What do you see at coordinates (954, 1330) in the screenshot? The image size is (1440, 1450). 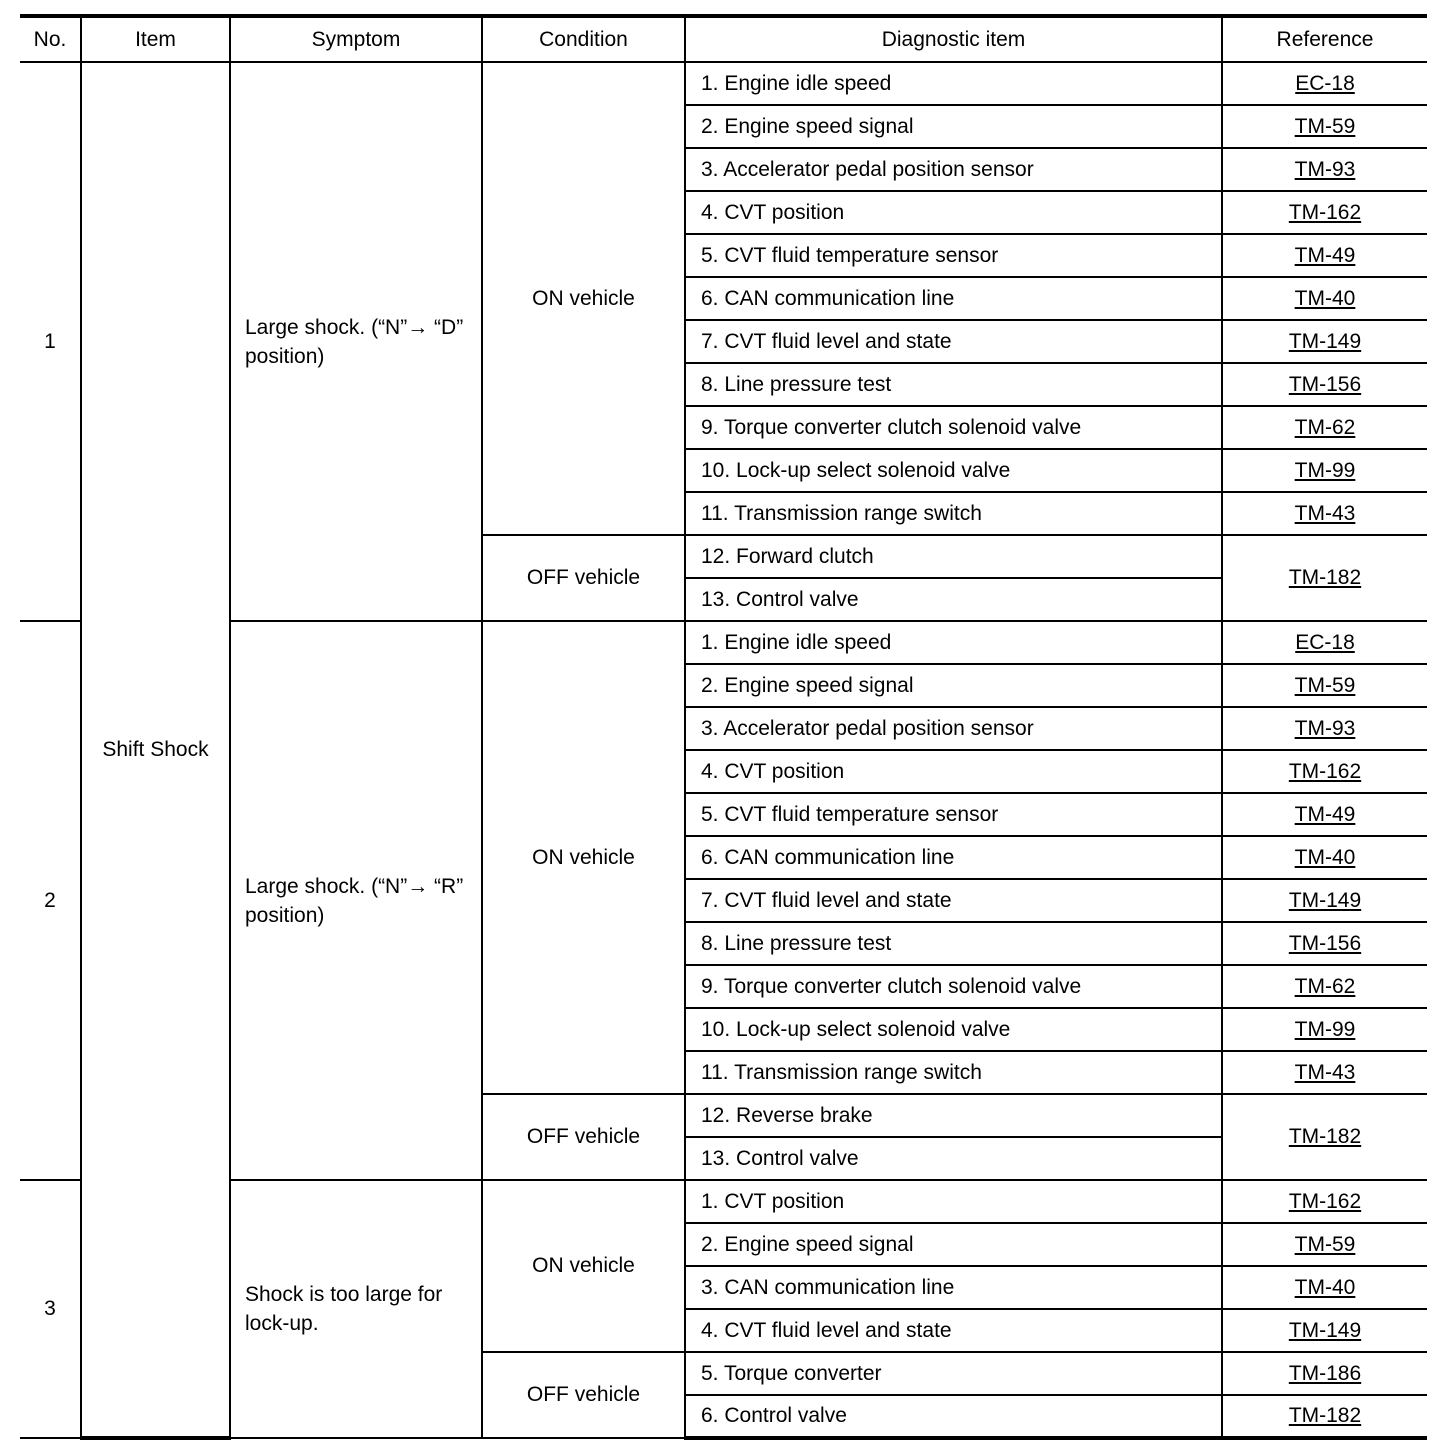 I see `diagnostic-item: 4. CVT fluid level and state` at bounding box center [954, 1330].